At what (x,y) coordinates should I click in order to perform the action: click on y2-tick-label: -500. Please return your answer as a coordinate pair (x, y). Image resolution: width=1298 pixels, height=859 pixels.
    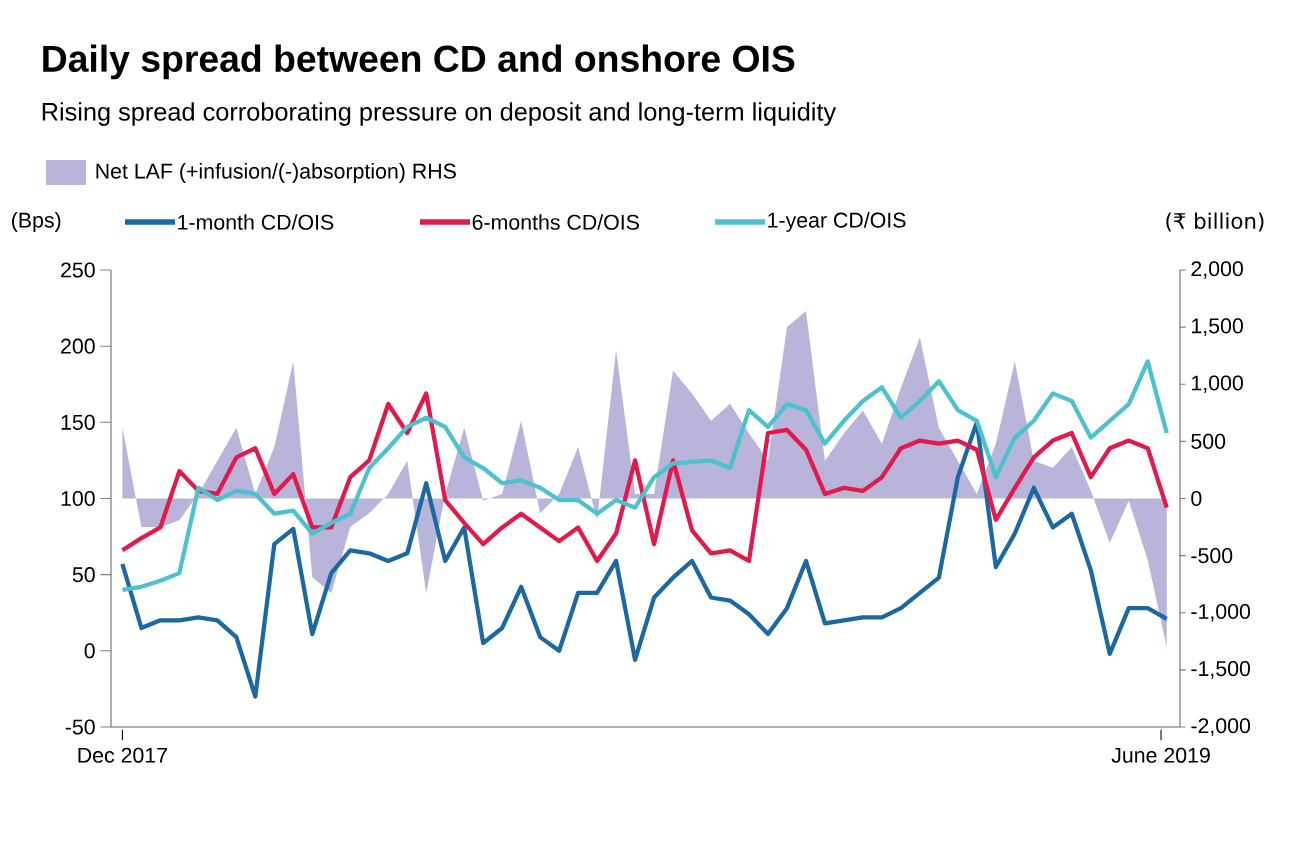
    Looking at the image, I should click on (1212, 556).